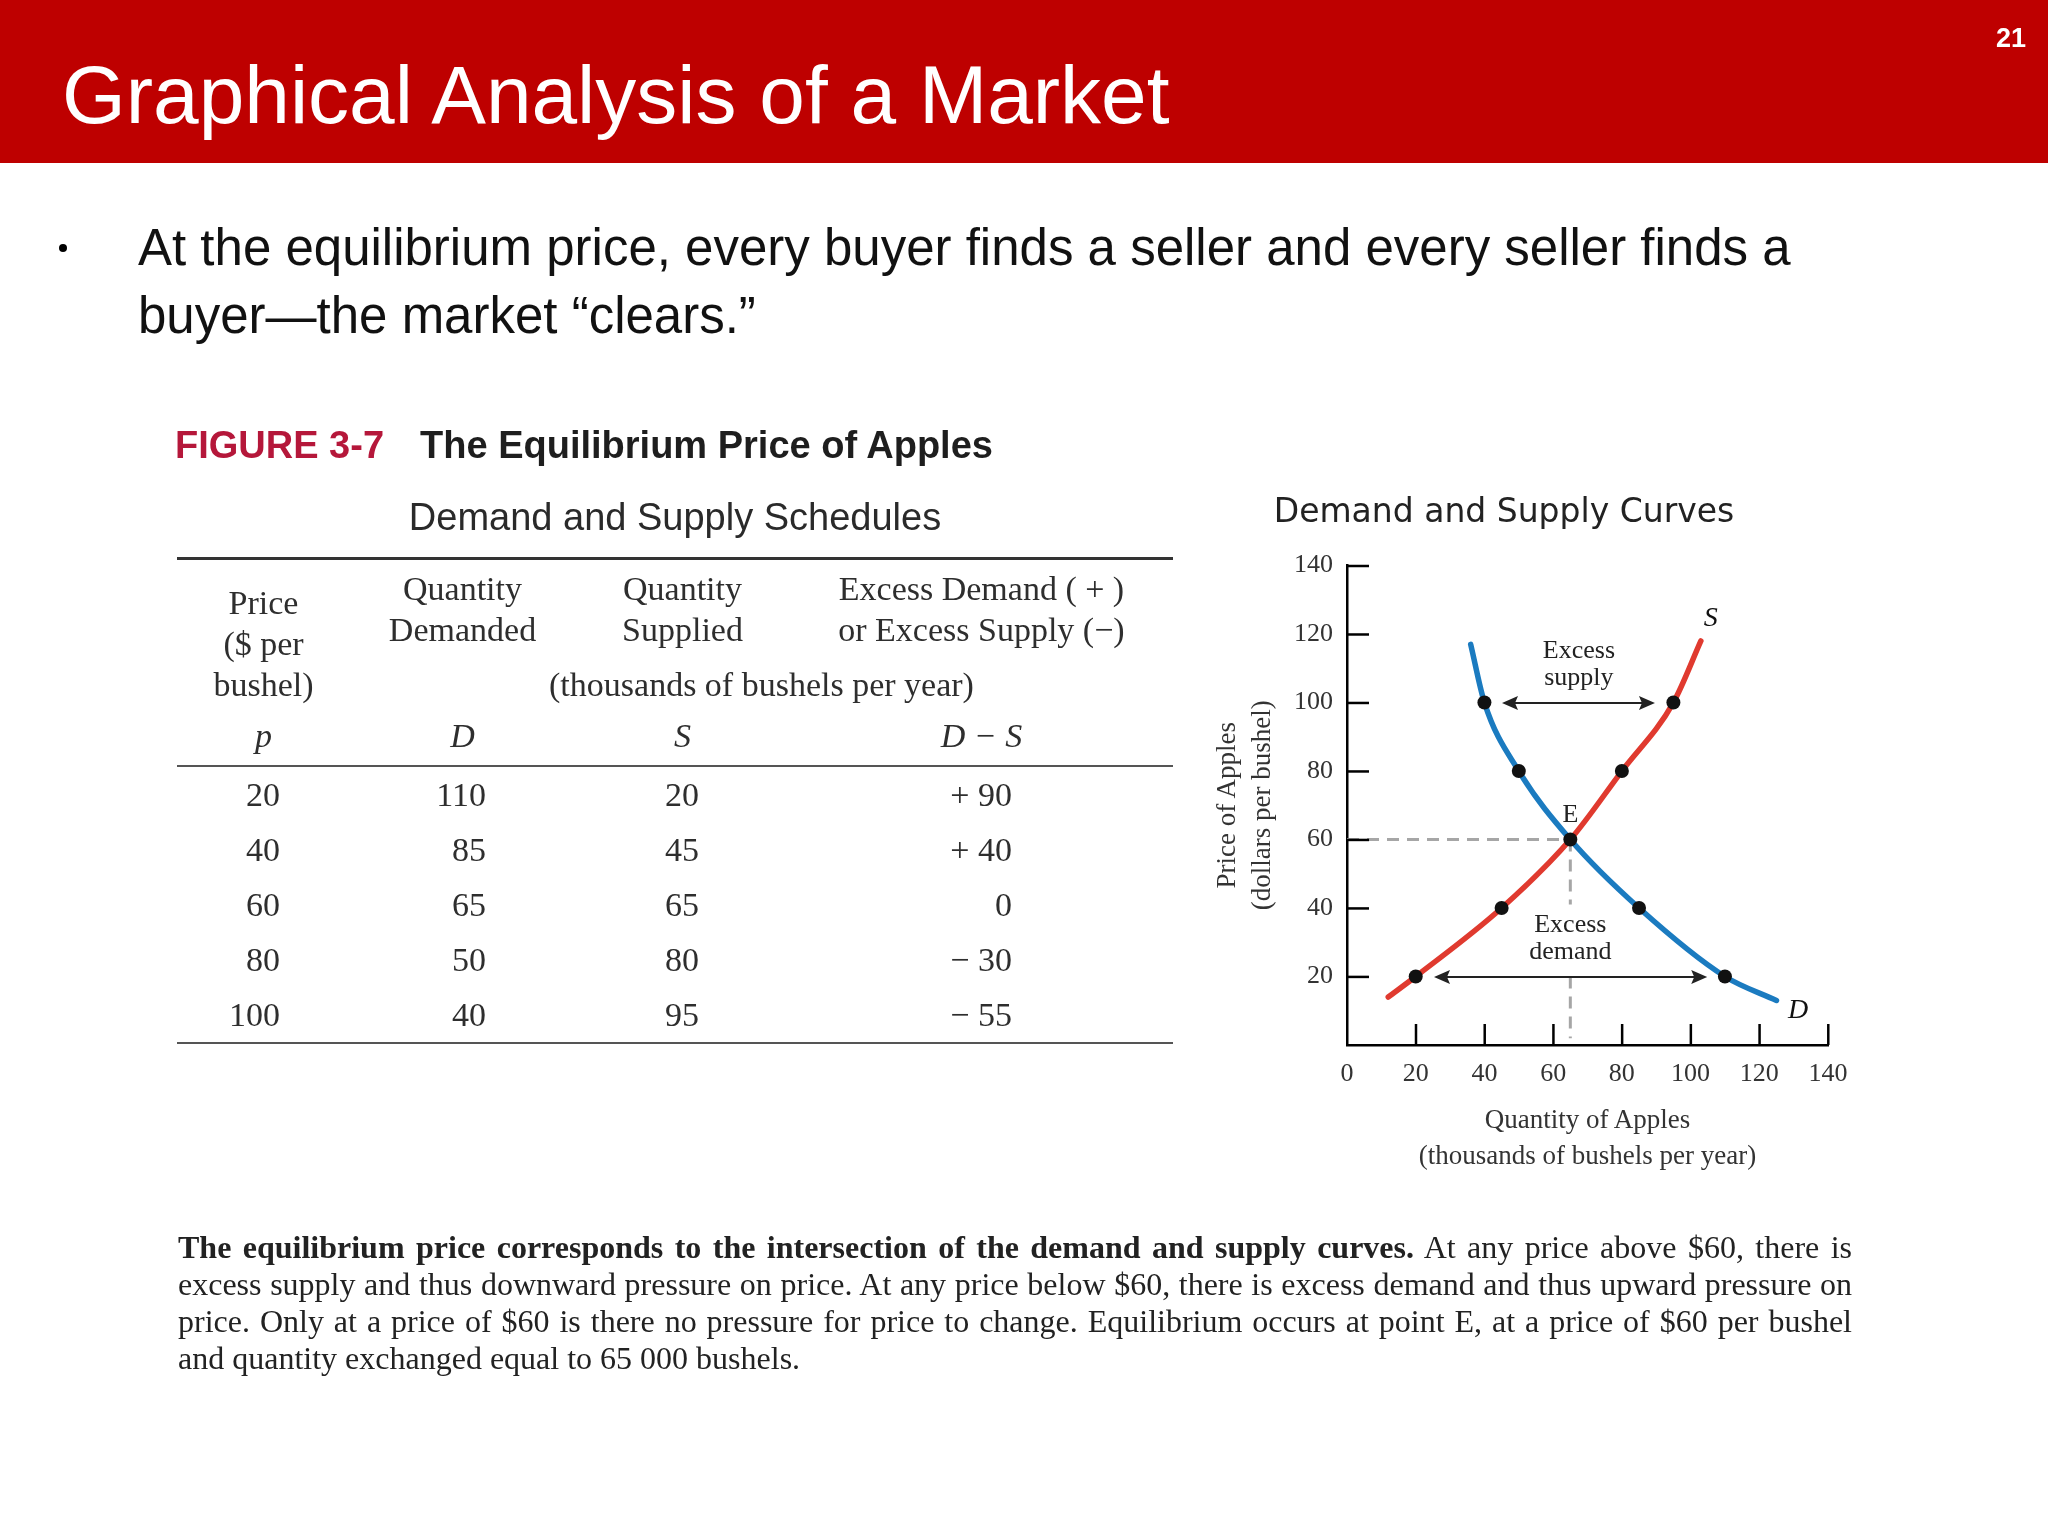 The image size is (2048, 1536). I want to click on text: Demand and Supply Schedules, so click(675, 517).